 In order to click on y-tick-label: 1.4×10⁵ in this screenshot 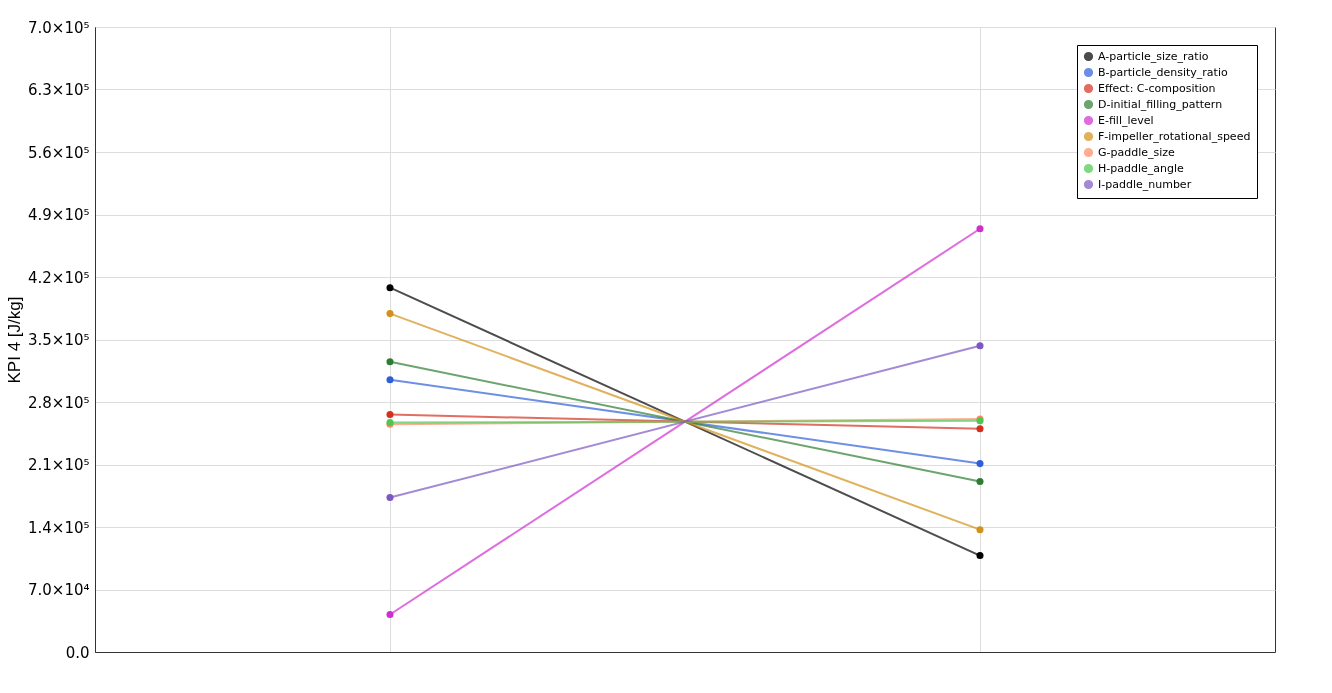, I will do `click(58, 527)`.